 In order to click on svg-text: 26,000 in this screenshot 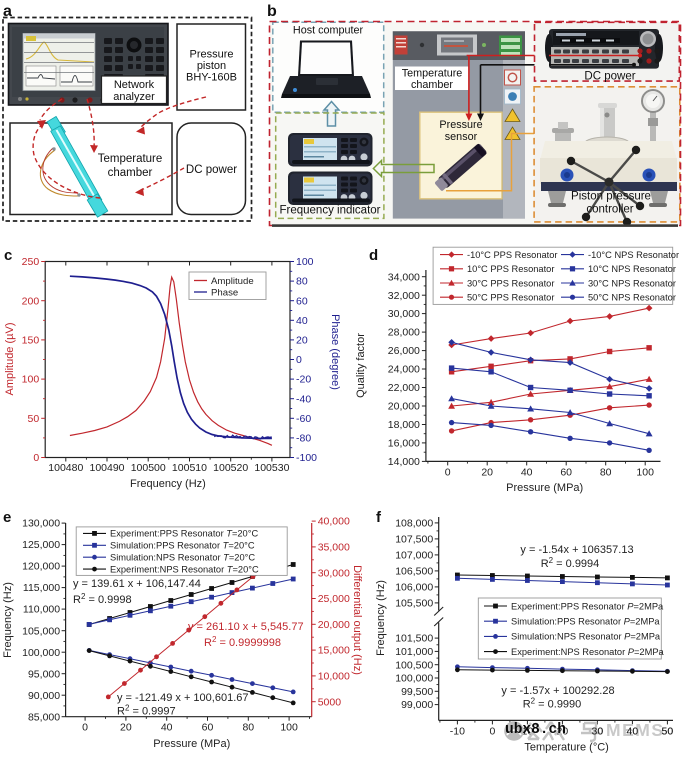, I will do `click(404, 351)`.